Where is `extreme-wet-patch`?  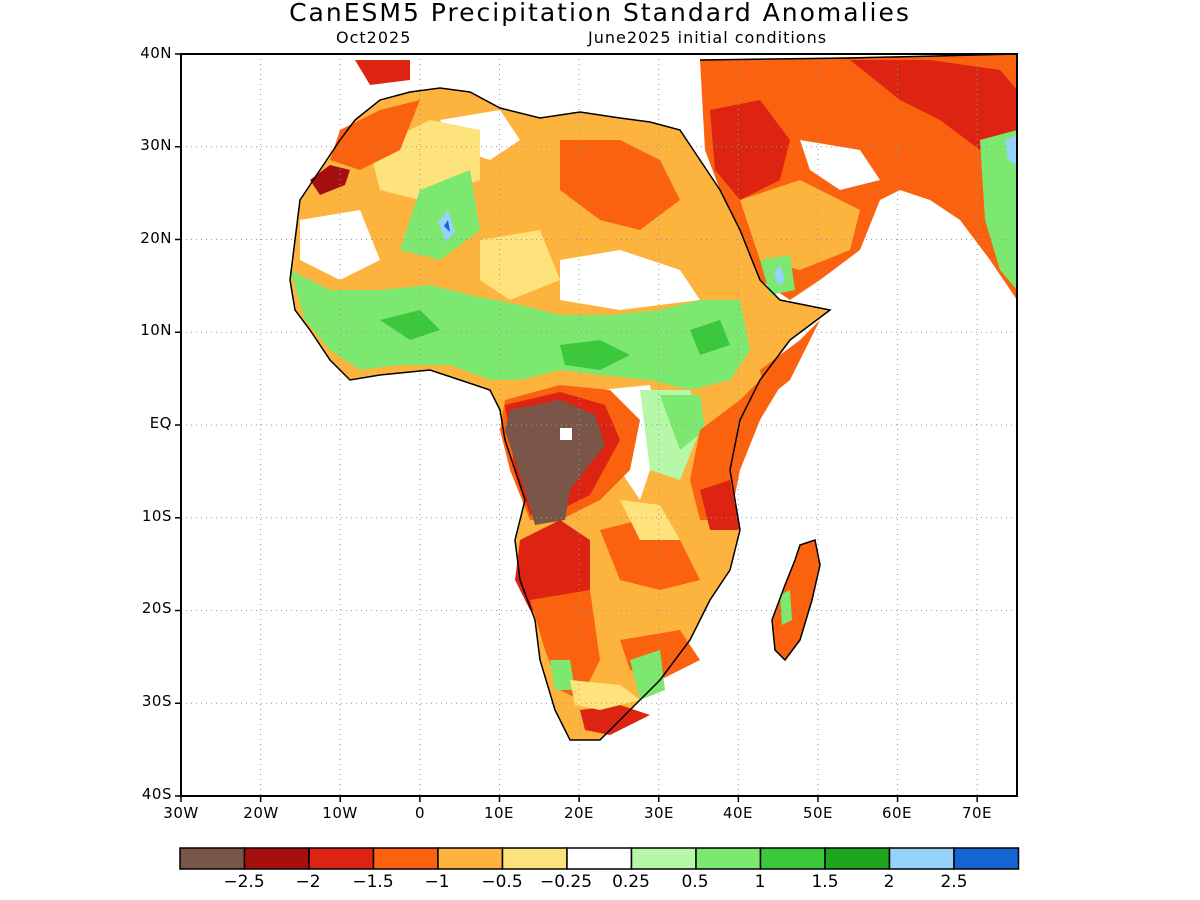 extreme-wet-patch is located at coordinates (447, 226).